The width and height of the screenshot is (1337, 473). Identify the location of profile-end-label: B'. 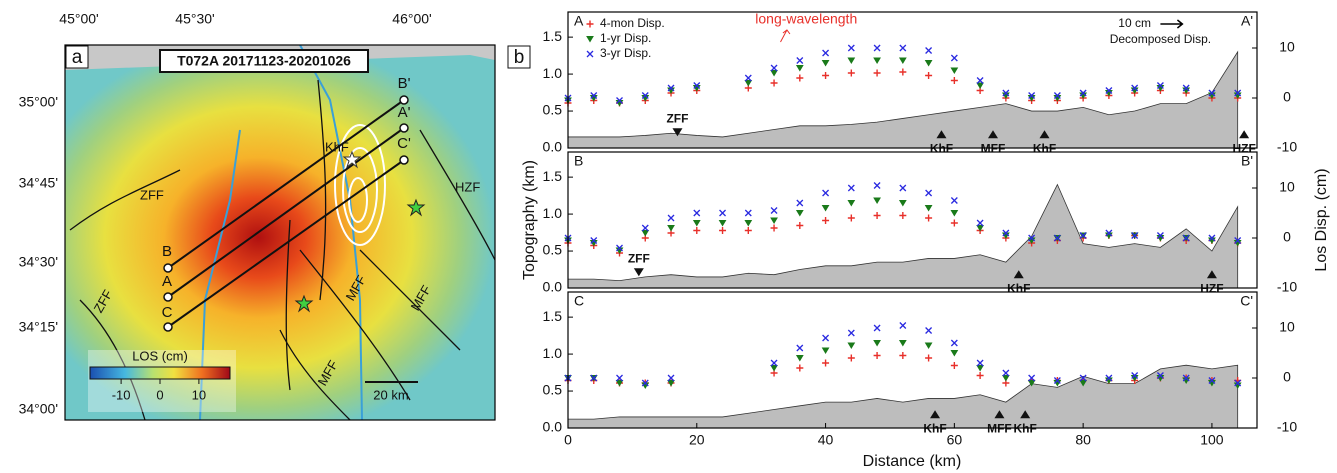
(1247, 161).